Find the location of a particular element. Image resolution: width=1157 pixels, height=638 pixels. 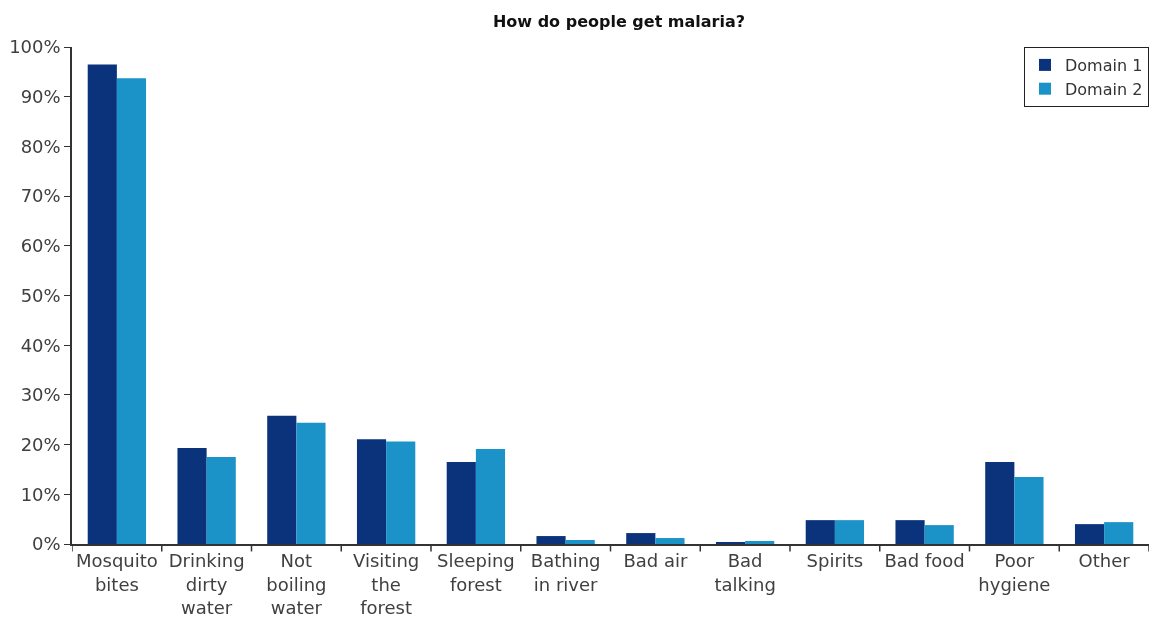

y-tick-label: 40% is located at coordinates (40, 345).